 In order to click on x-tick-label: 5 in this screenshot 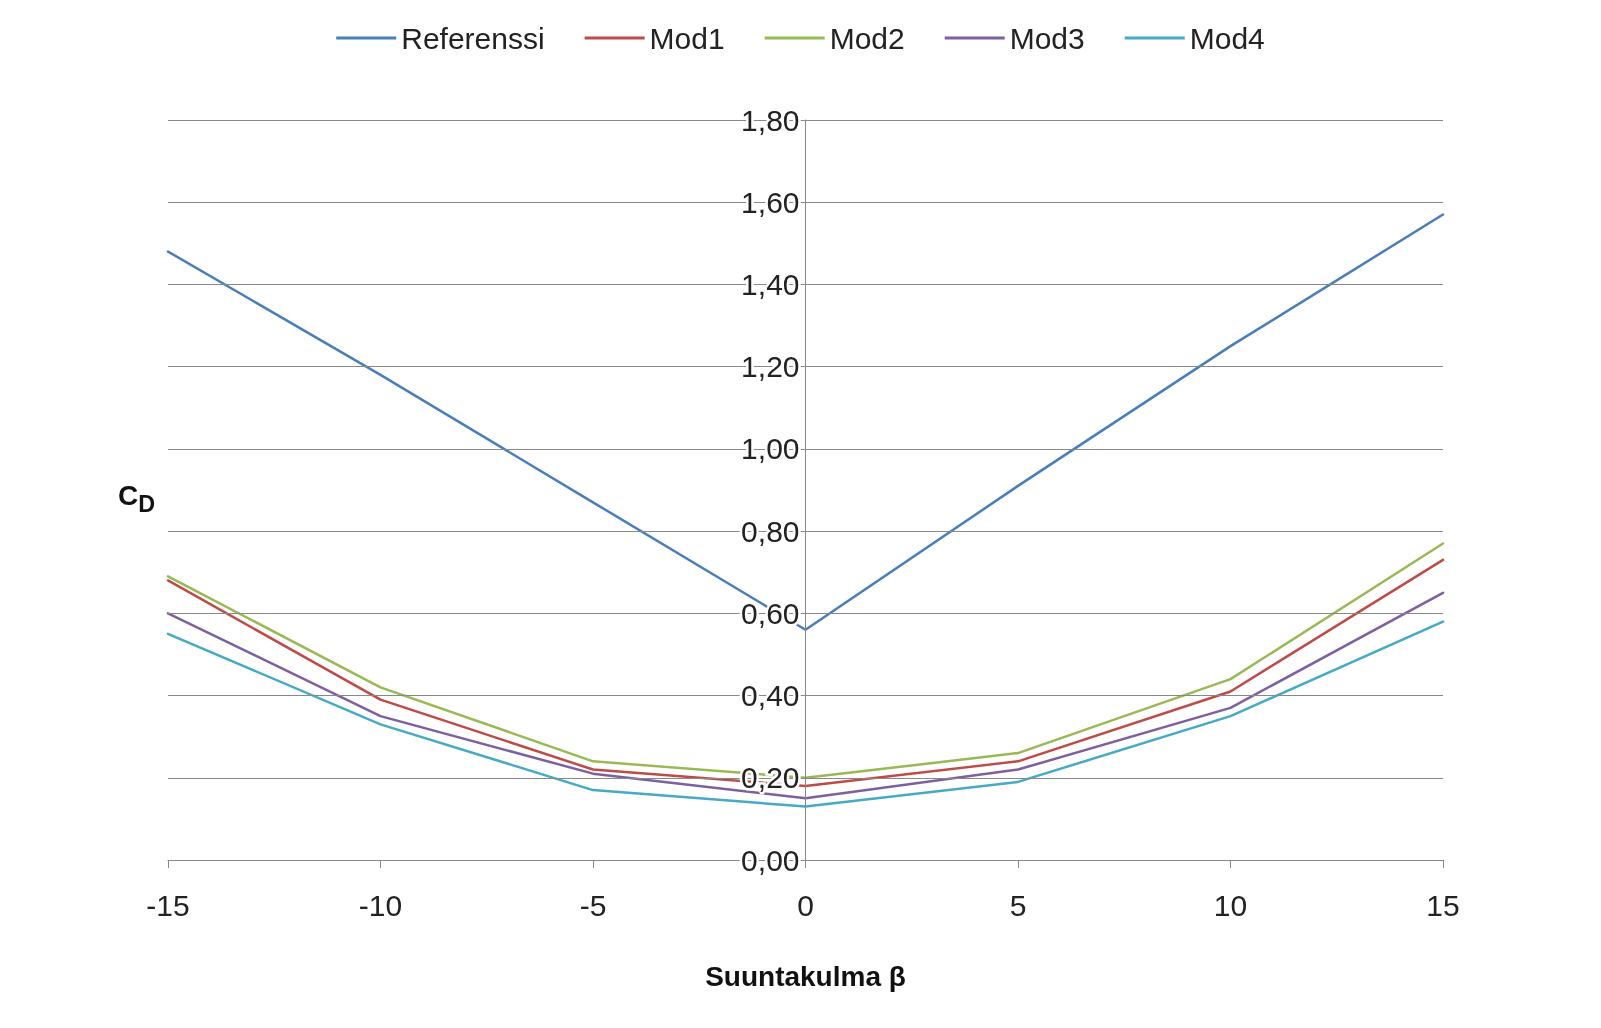, I will do `click(1018, 905)`.